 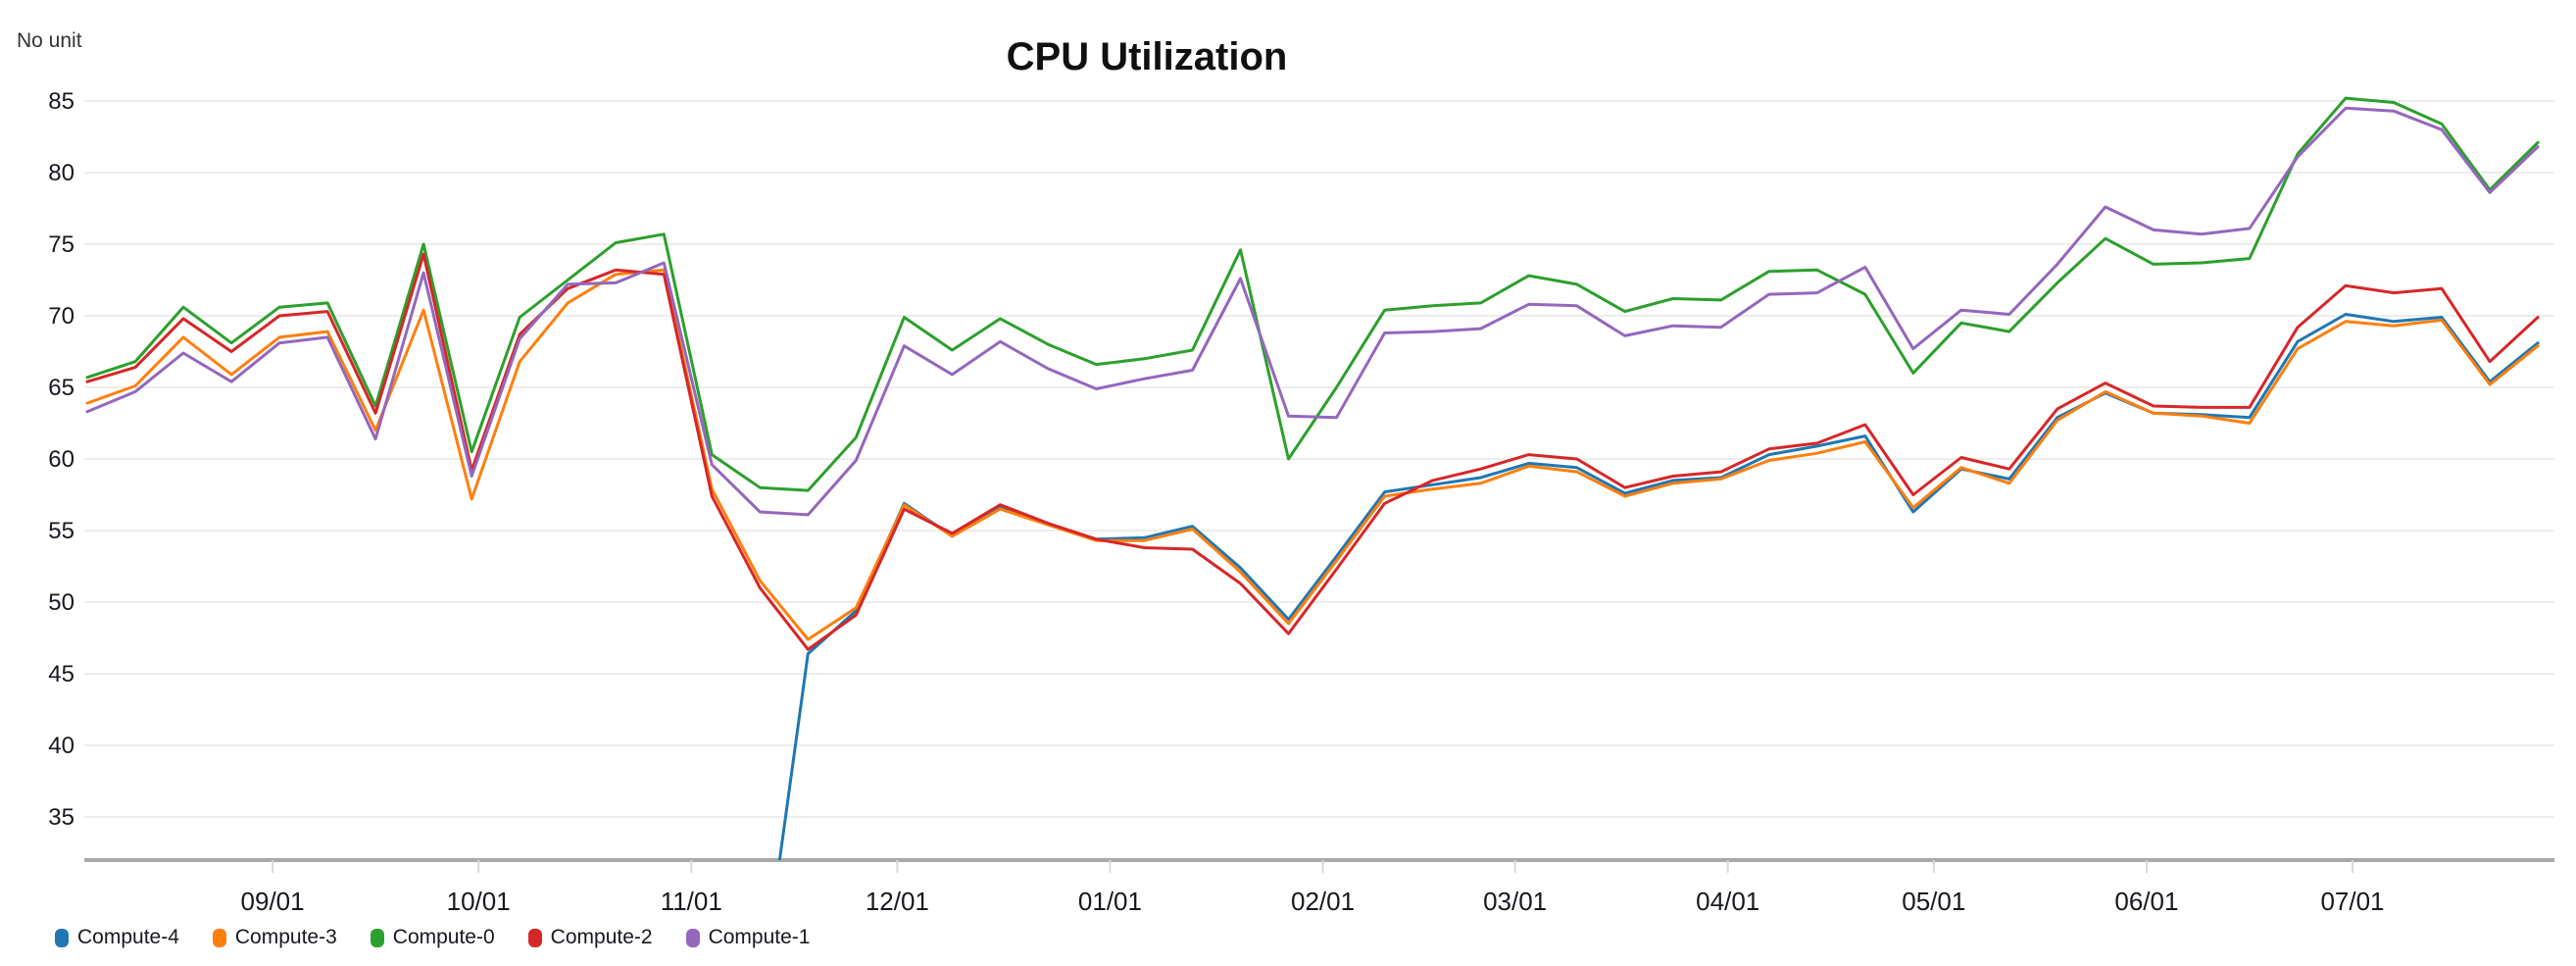 I want to click on x-tick-label: 03/01, so click(x=1515, y=901).